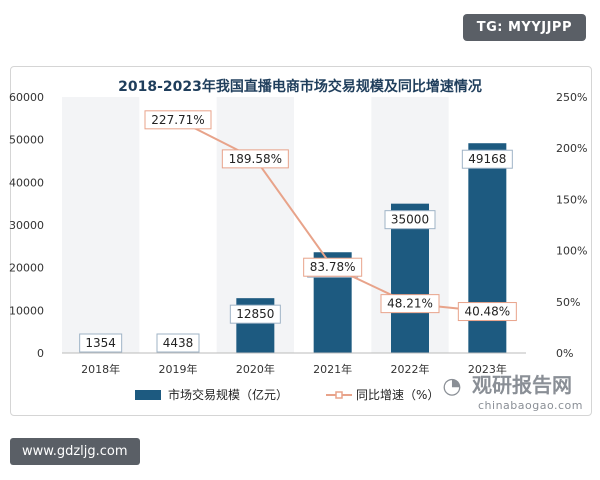  What do you see at coordinates (530, 405) in the screenshot?
I see `watermark-url: chinabaogao.com` at bounding box center [530, 405].